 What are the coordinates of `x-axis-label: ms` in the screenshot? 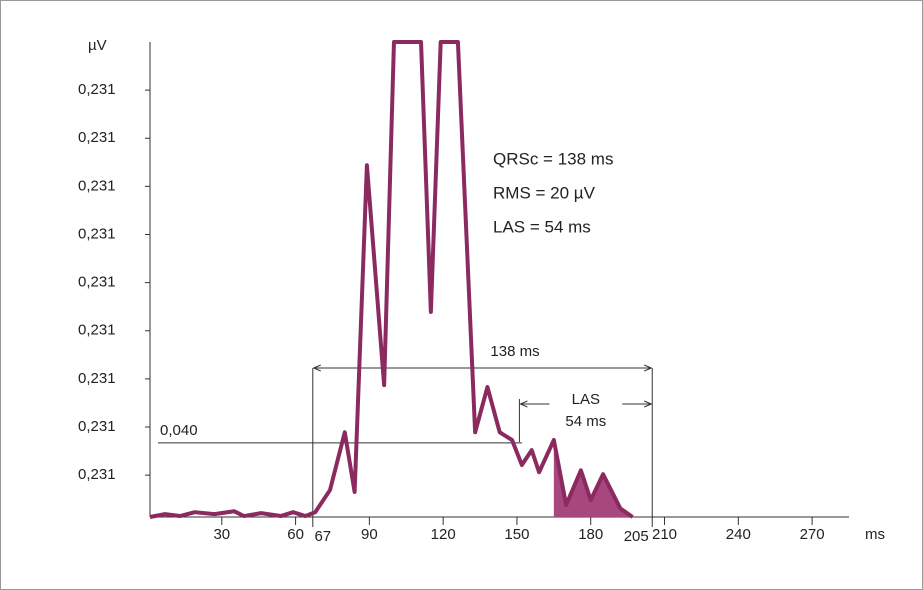 It's located at (875, 534).